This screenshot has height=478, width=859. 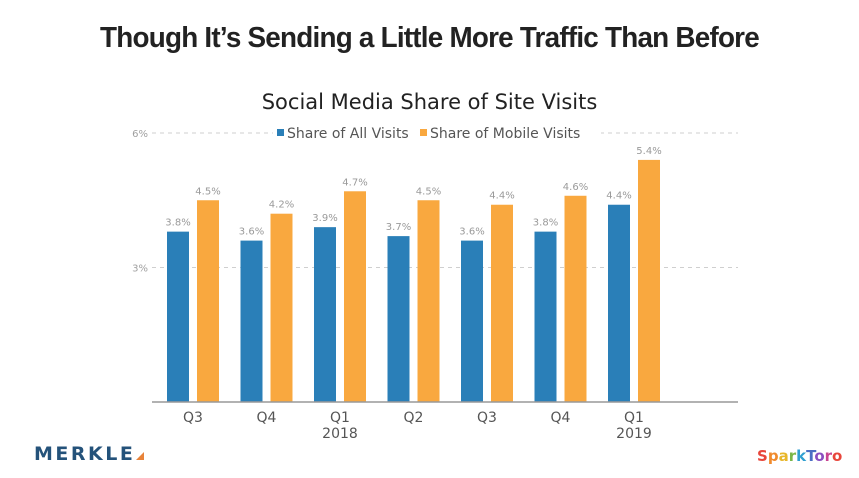 What do you see at coordinates (414, 418) in the screenshot?
I see `x-tick-label: Q2` at bounding box center [414, 418].